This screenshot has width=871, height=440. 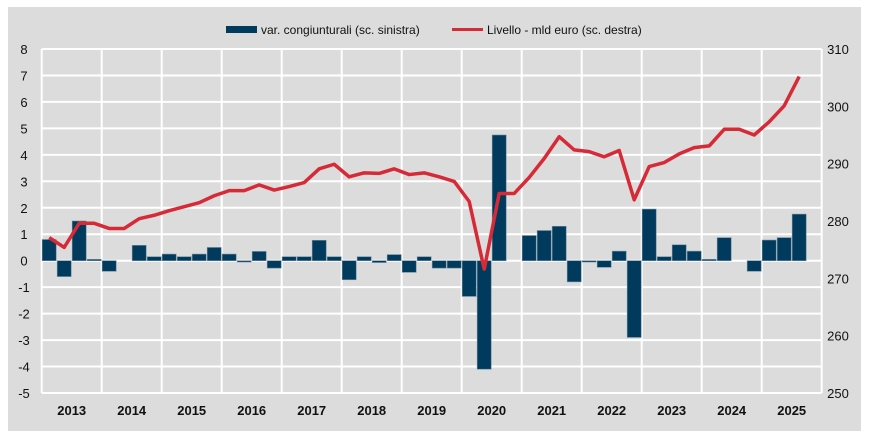 What do you see at coordinates (191, 410) in the screenshot?
I see `x-tick-label: 2015` at bounding box center [191, 410].